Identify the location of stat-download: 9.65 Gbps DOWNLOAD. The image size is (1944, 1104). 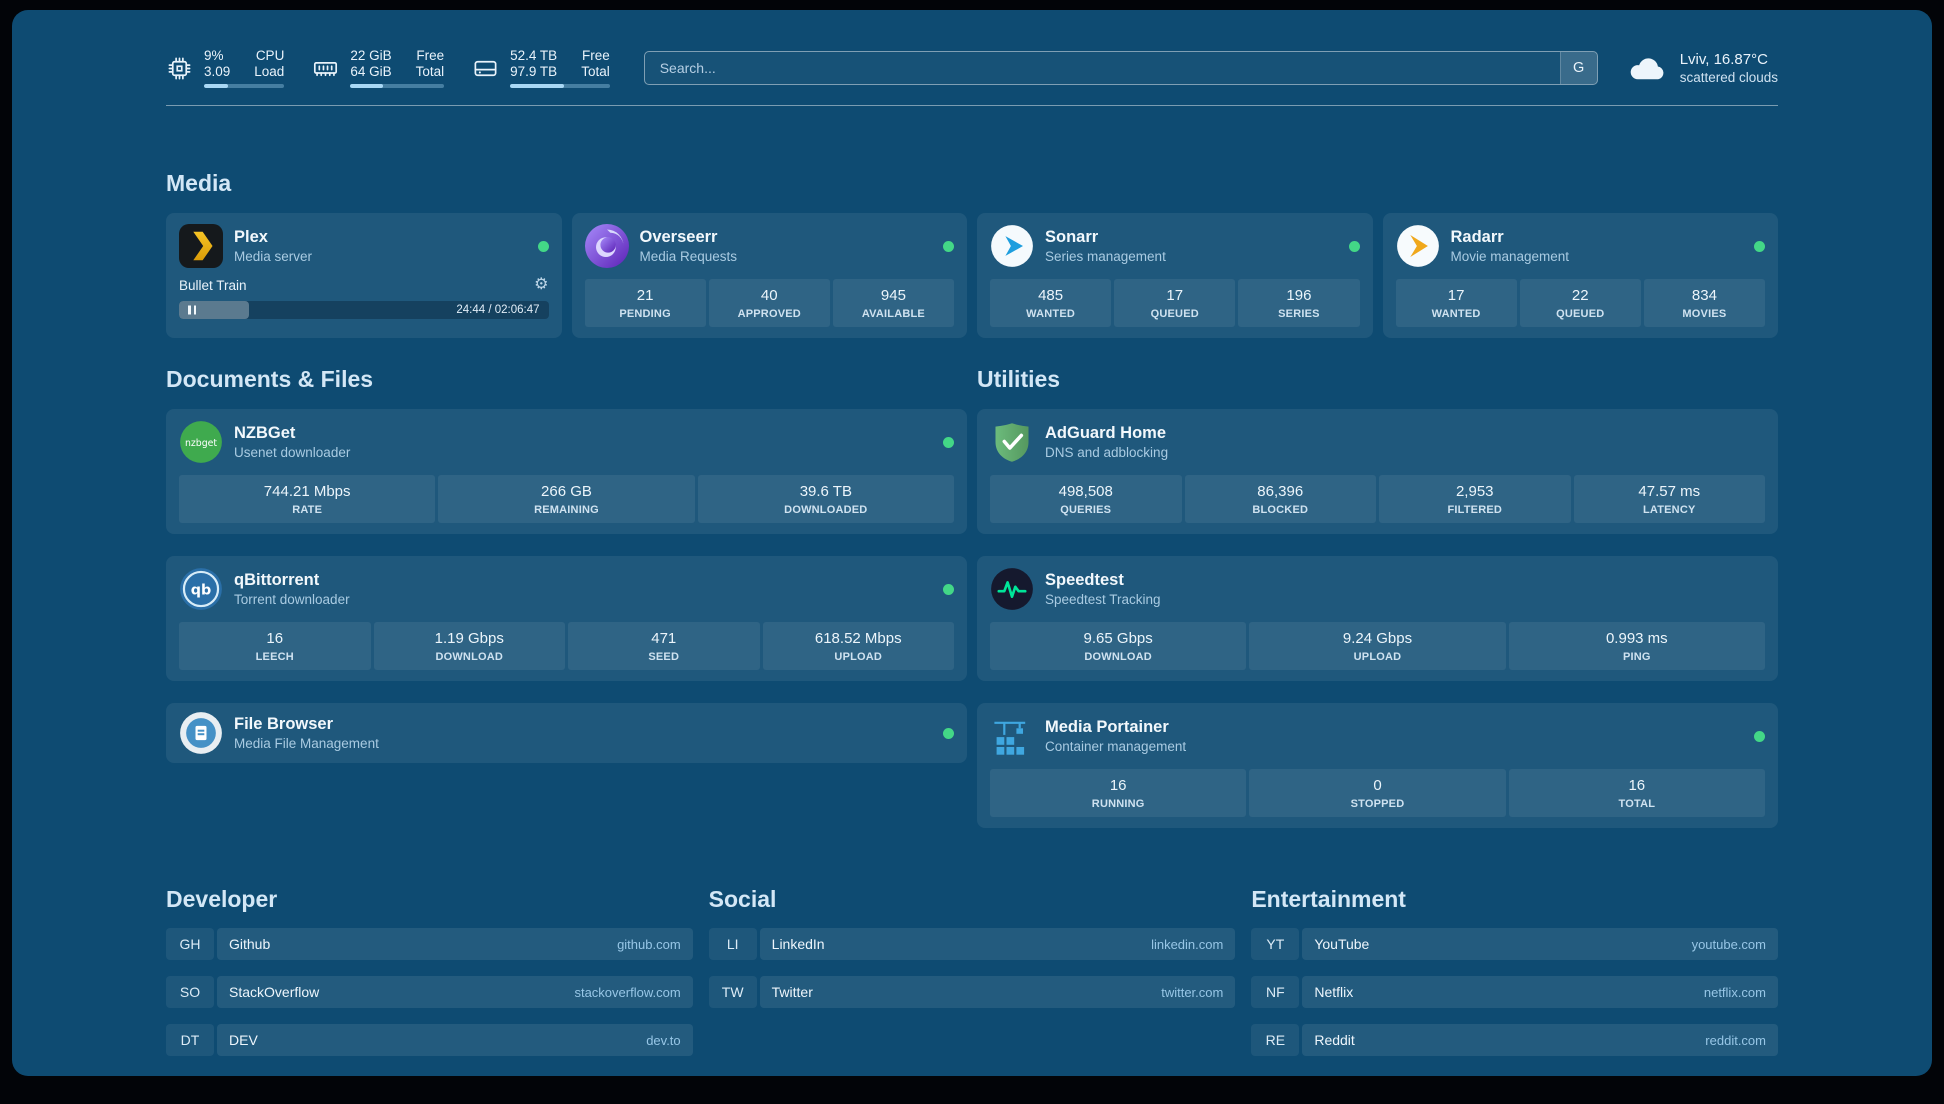
(1118, 646).